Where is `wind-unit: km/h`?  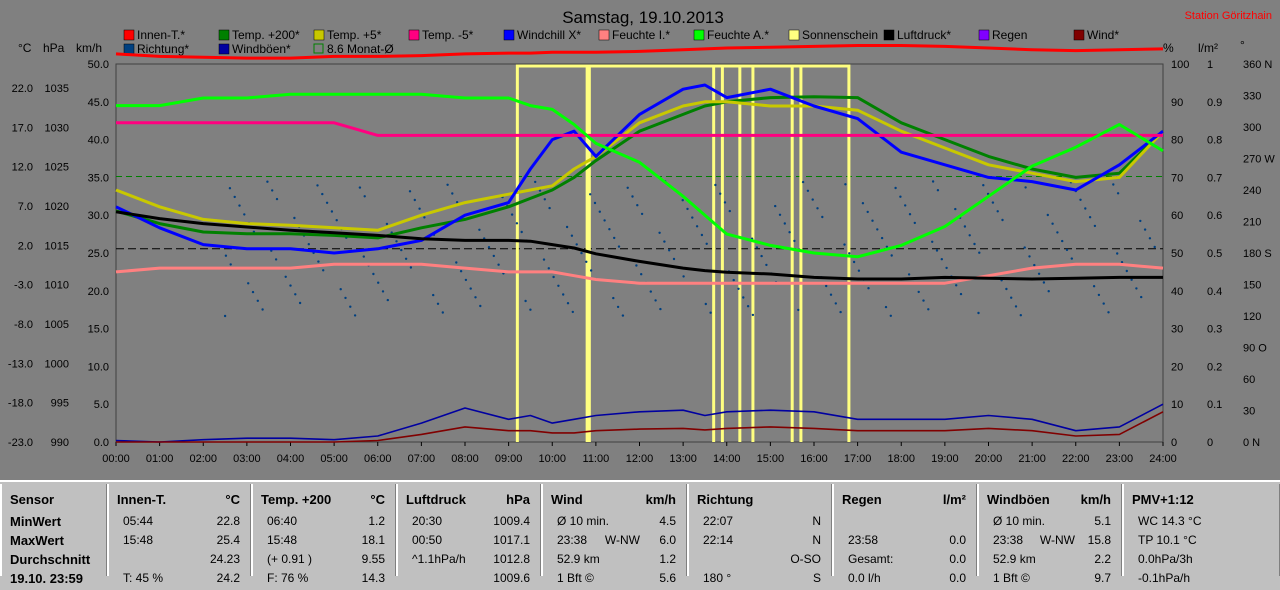
wind-unit: km/h is located at coordinates (89, 48).